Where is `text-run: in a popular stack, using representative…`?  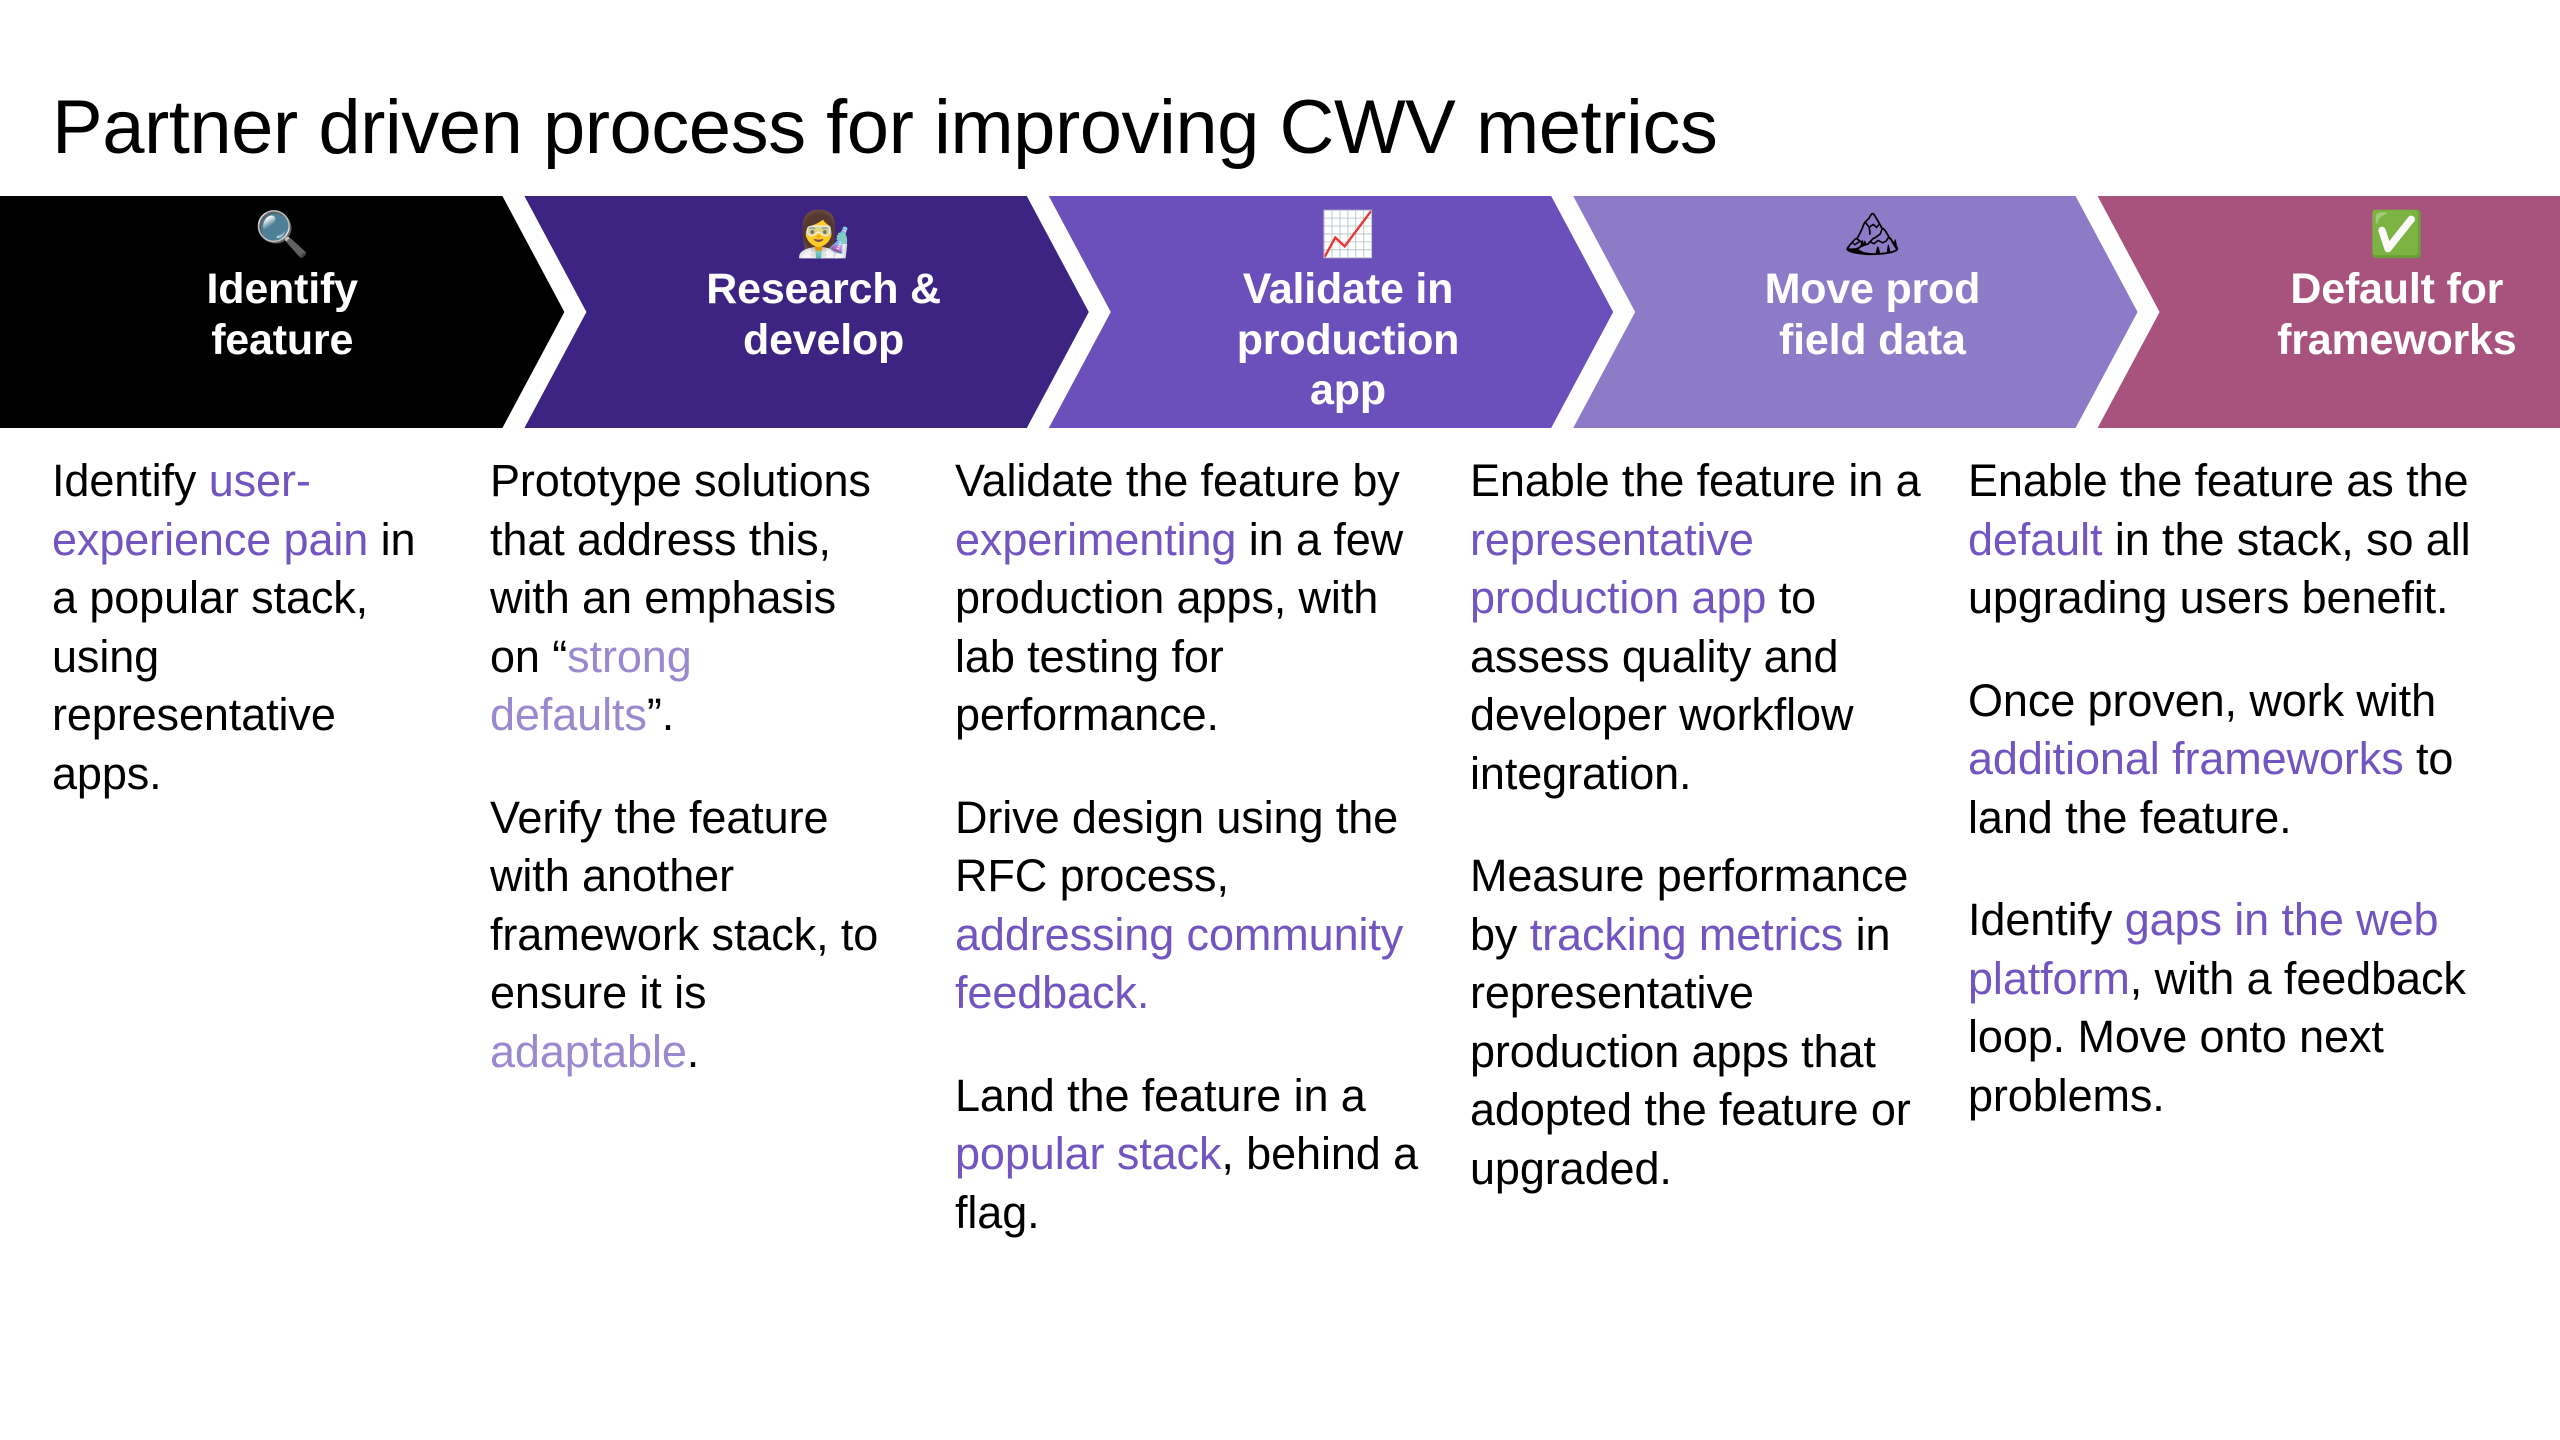
text-run: in a popular stack, using representative… is located at coordinates (234, 656).